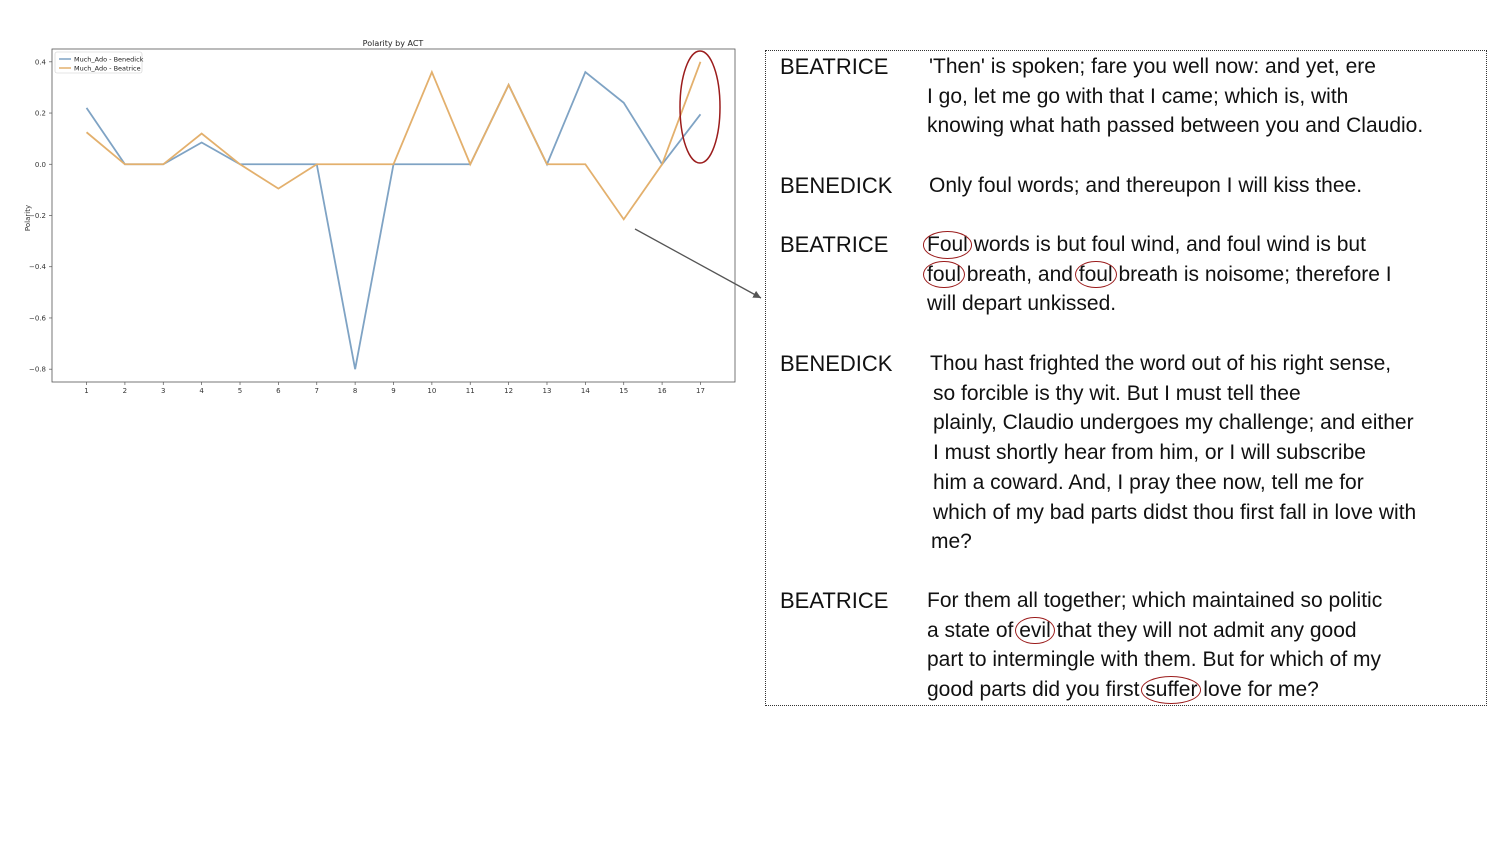  I want to click on x-tick-label: 2, so click(125, 391).